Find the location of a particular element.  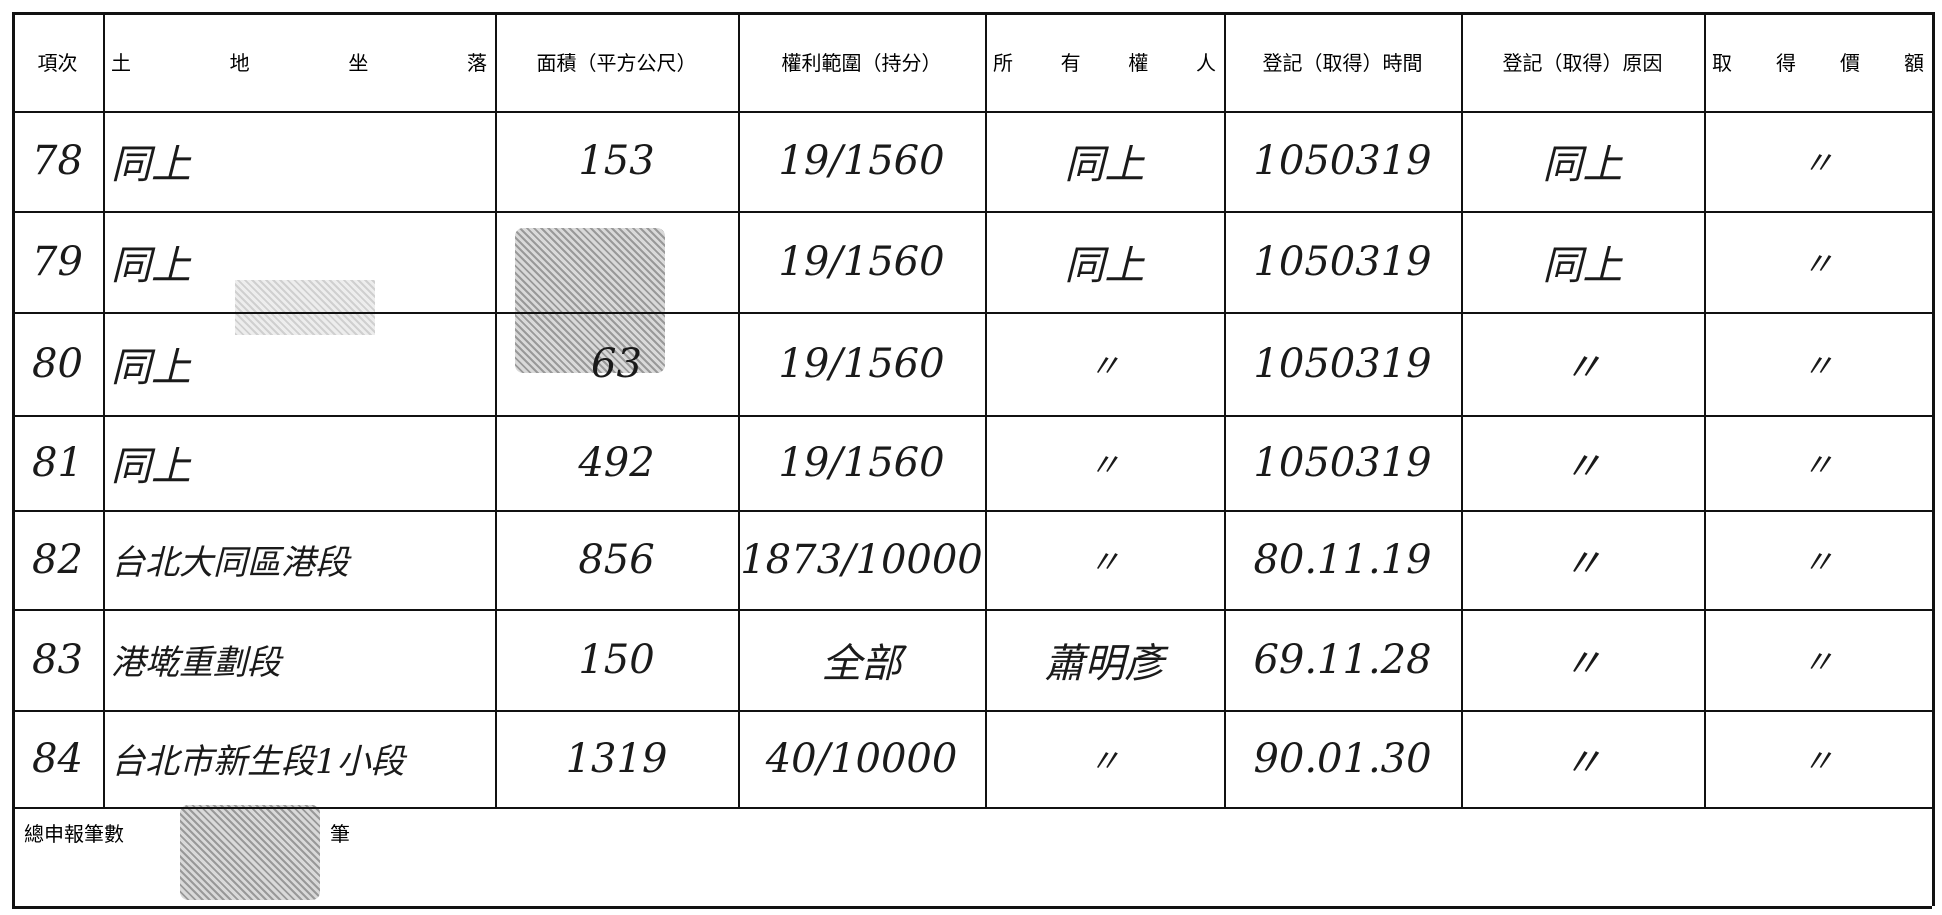

handwritten-cell: 80 is located at coordinates (57, 363).